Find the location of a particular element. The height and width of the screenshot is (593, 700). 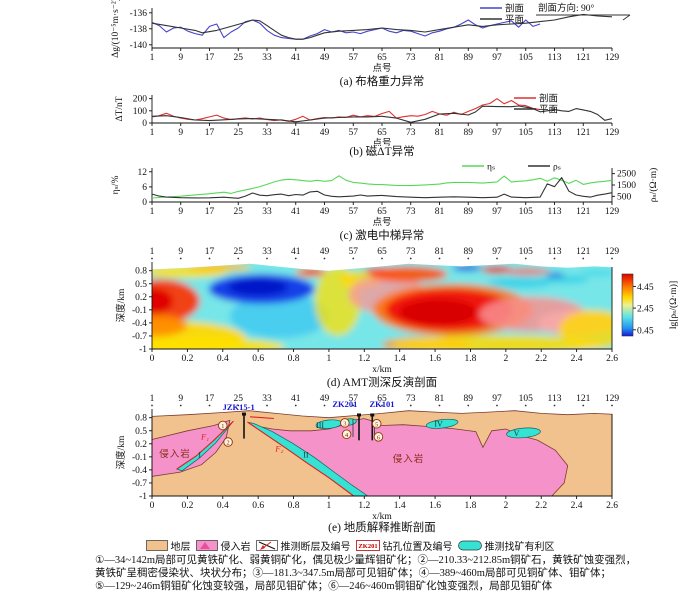

y-axis-label: 深度/km is located at coordinates (121, 305).